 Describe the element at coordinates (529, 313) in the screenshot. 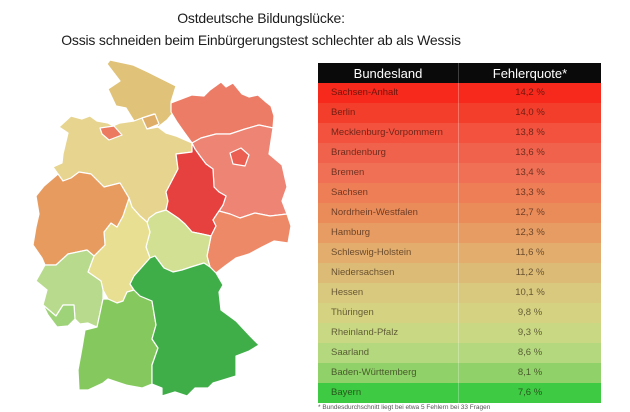

I see `rate-value-cell: 9,8 %` at that location.